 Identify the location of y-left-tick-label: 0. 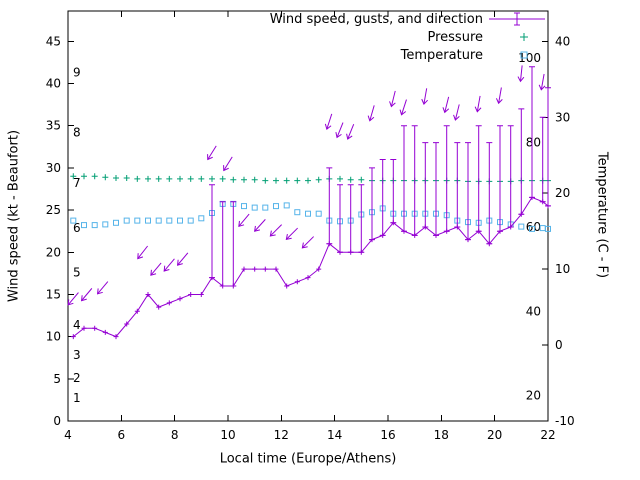
(57, 421).